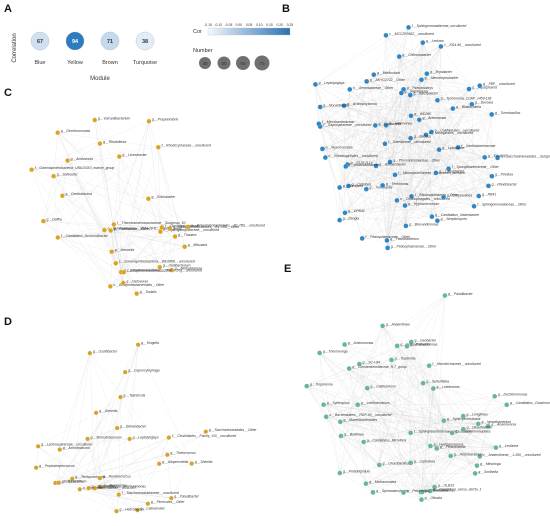  What do you see at coordinates (197, 32) in the screenshot?
I see `cor-legend-title: Cor` at bounding box center [197, 32].